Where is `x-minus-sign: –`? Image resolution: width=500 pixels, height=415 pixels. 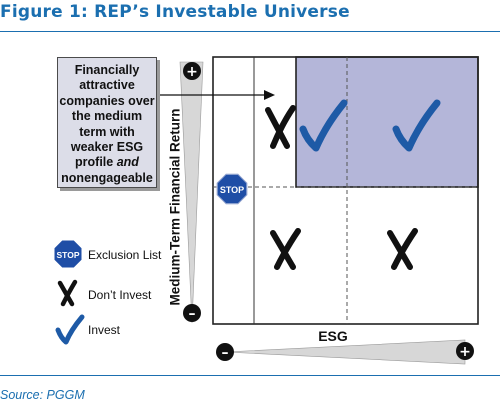
x-minus-sign: – is located at coordinates (225, 352).